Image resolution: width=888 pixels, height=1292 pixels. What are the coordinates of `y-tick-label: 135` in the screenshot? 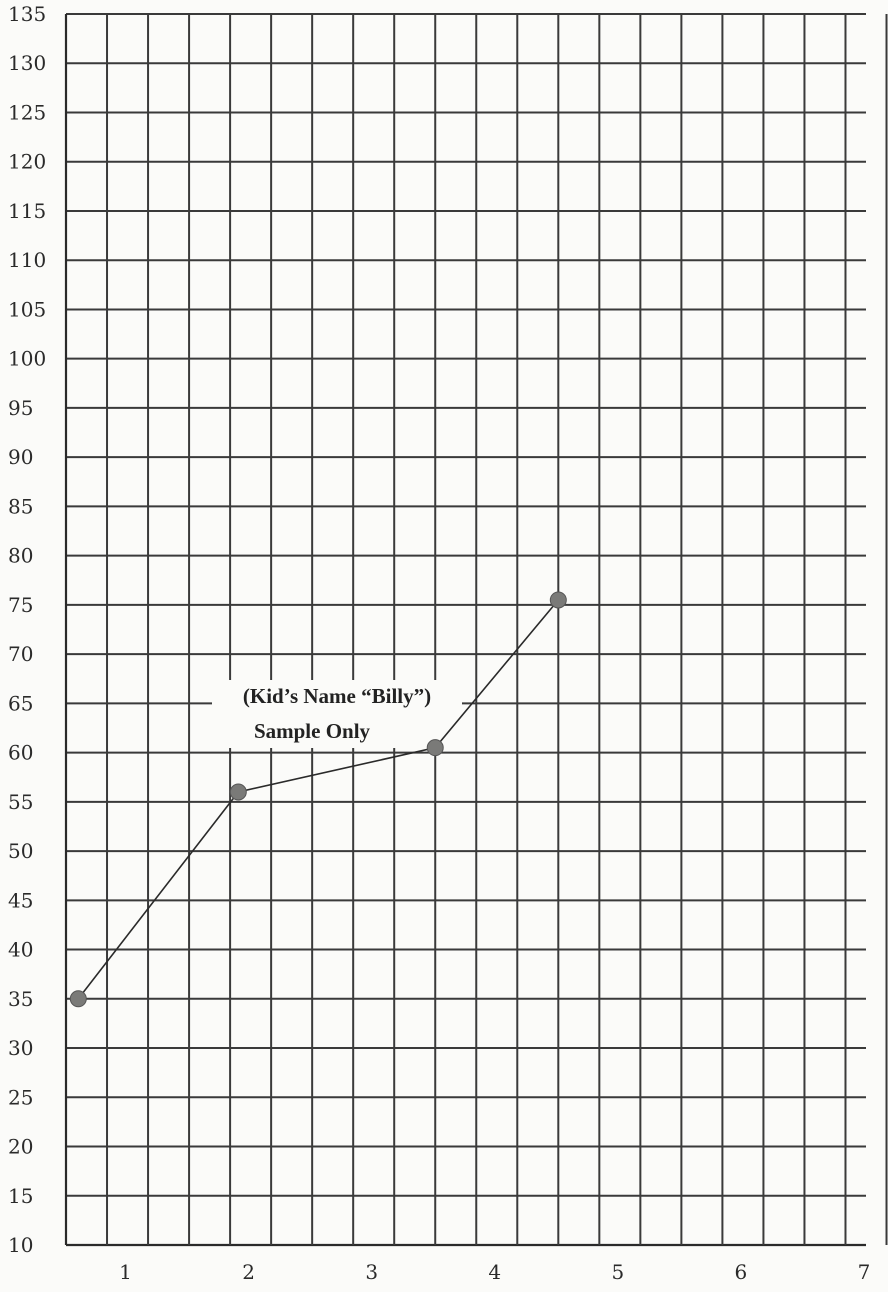 It's located at (27, 14).